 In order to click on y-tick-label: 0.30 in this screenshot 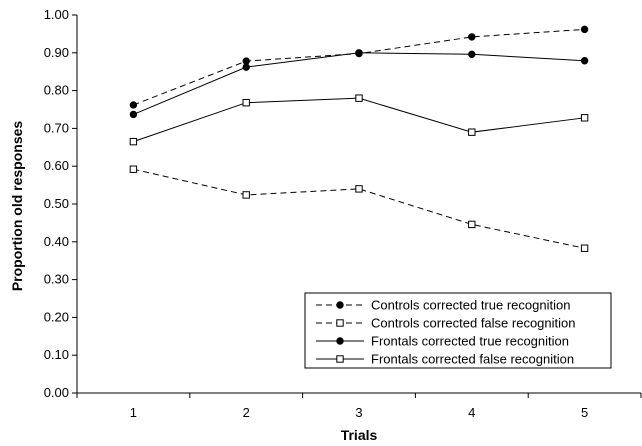, I will do `click(56, 279)`.